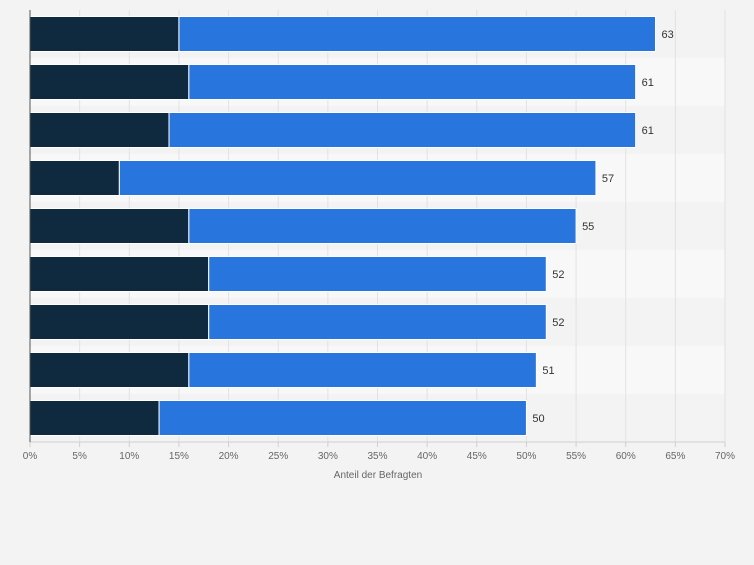  What do you see at coordinates (675, 456) in the screenshot?
I see `x-tick-label: 65%` at bounding box center [675, 456].